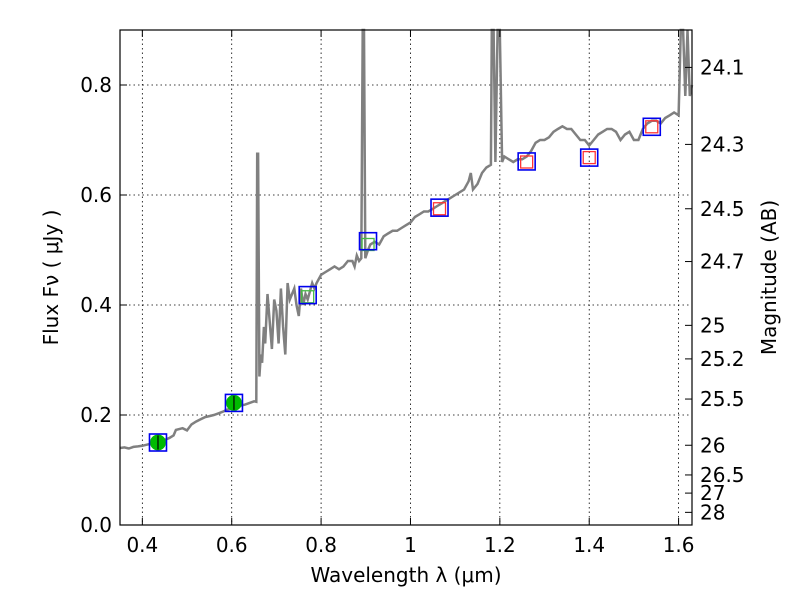 The height and width of the screenshot is (600, 800). I want to click on x-tick-label: 0.6, so click(232, 545).